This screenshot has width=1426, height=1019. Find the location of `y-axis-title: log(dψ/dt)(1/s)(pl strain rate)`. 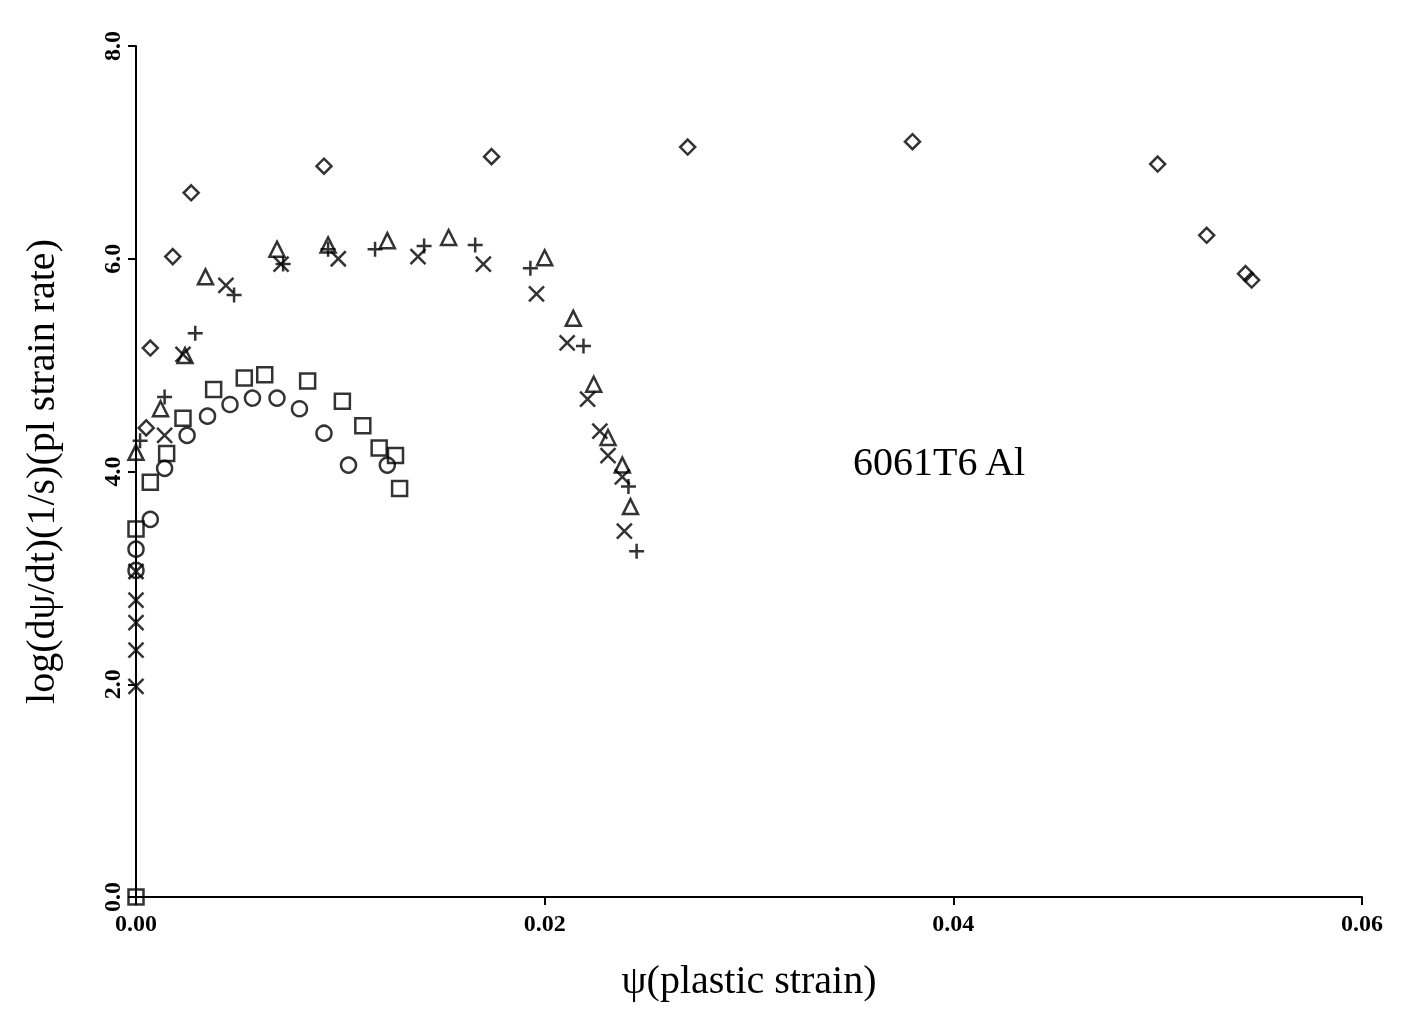

y-axis-title: log(dψ/dt)(1/s)(pl strain rate) is located at coordinates (40, 471).